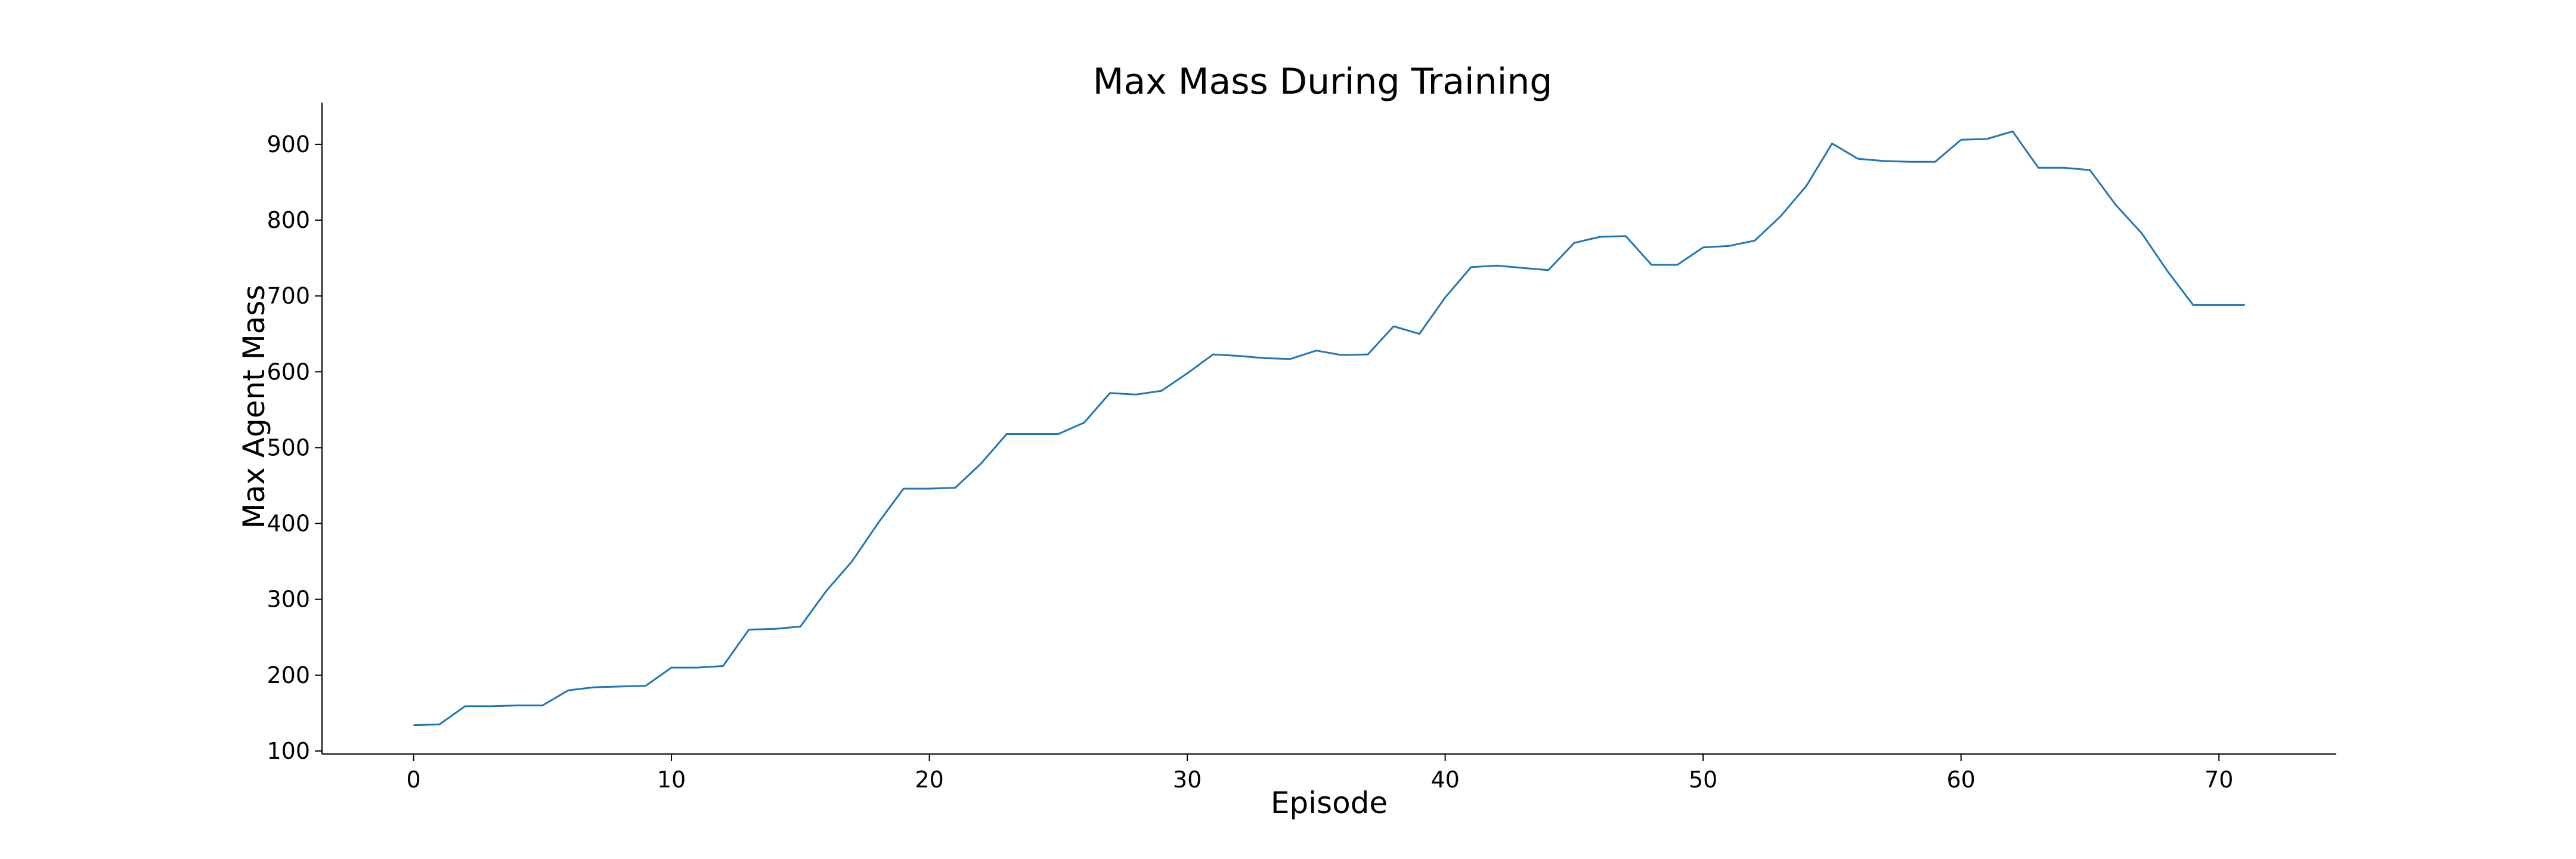 This screenshot has width=2576, height=859. I want to click on y-tick-label: 200, so click(288, 675).